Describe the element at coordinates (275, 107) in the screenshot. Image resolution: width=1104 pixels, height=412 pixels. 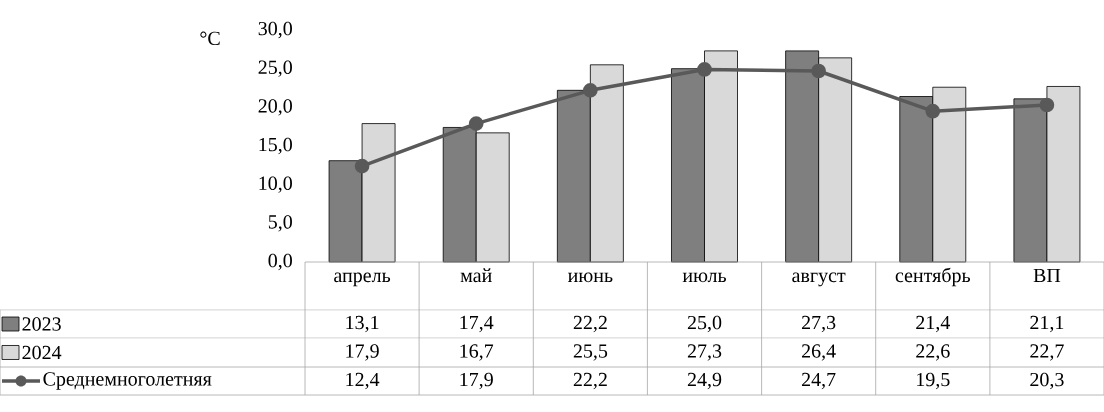
I see `y-tick-label: 20,0` at that location.